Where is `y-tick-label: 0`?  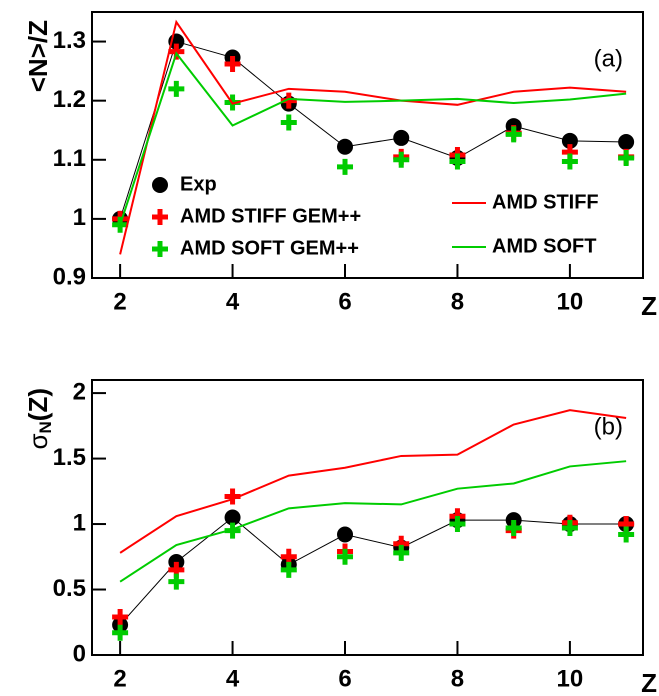
y-tick-label: 0 is located at coordinates (79, 653).